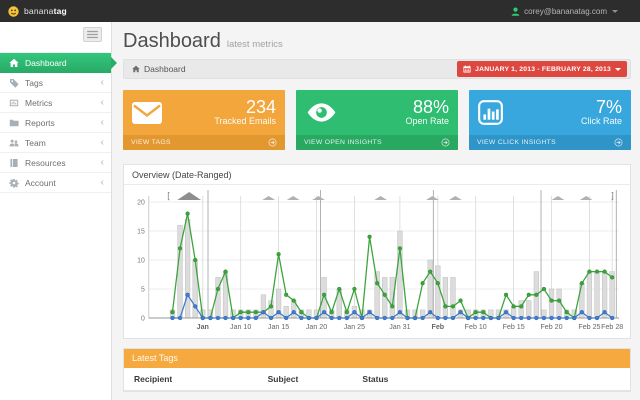 The width and height of the screenshot is (640, 400). Describe the element at coordinates (141, 231) in the screenshot. I see `svg-text: 15` at that location.